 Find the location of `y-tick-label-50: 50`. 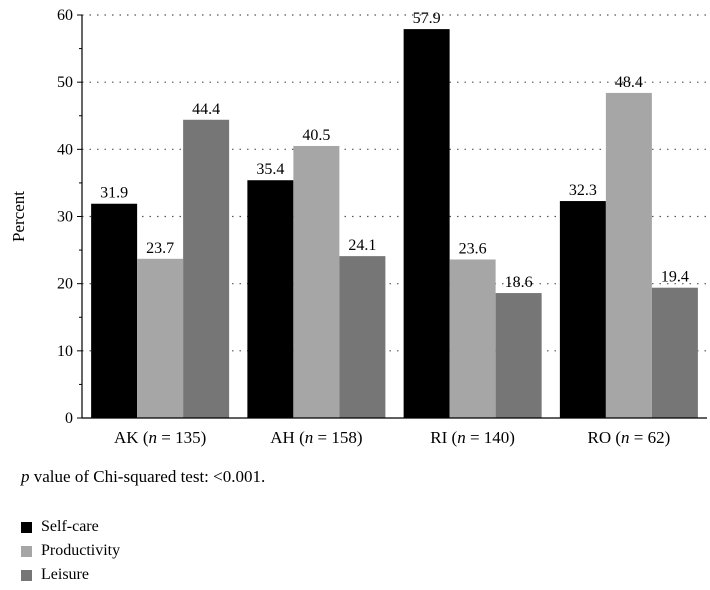

y-tick-label-50: 50 is located at coordinates (65, 82).